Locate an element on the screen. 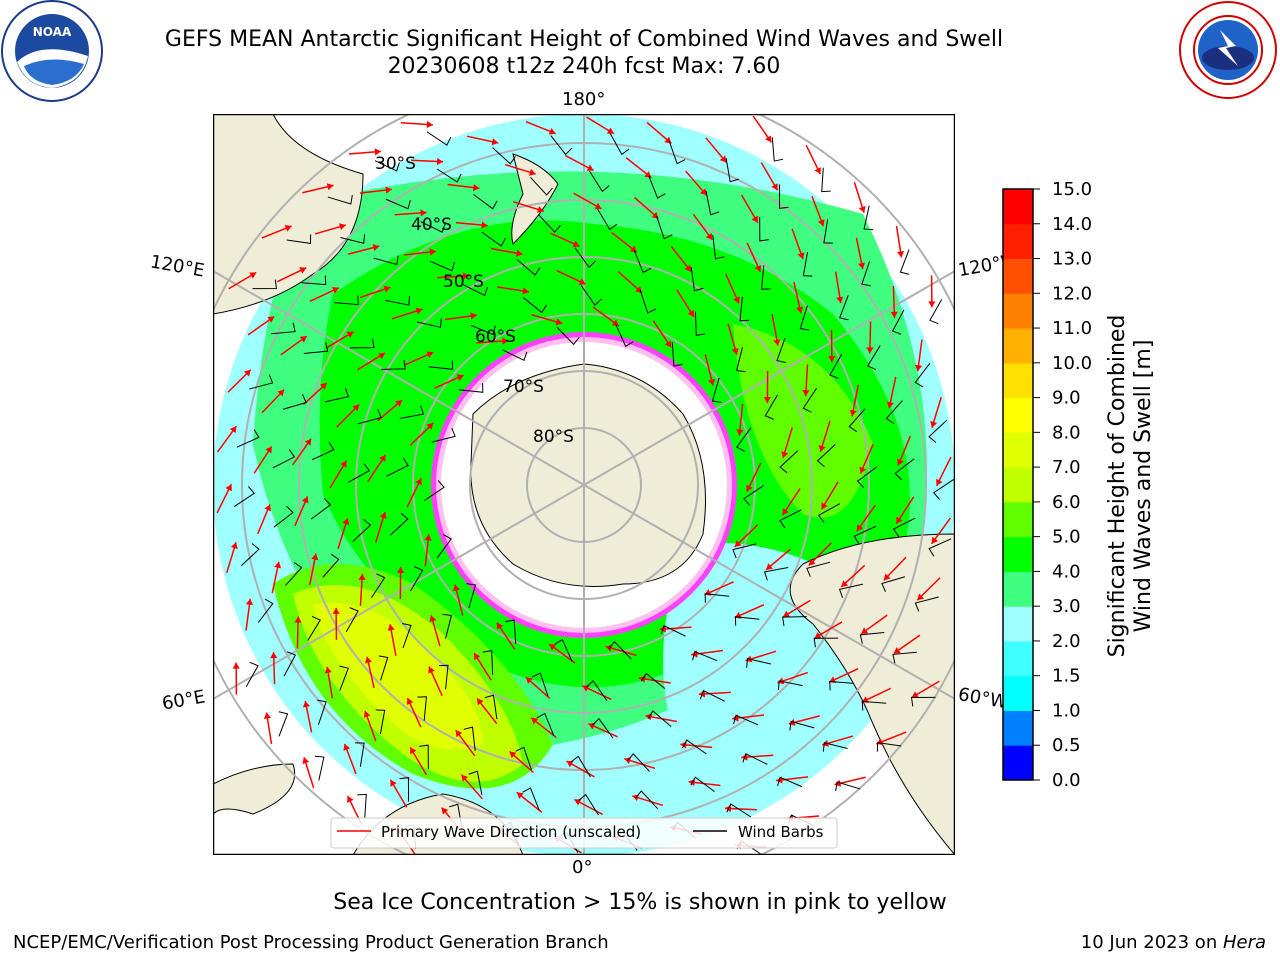 This screenshot has width=1280, height=960. lat-label-60: 60°S is located at coordinates (495, 337).